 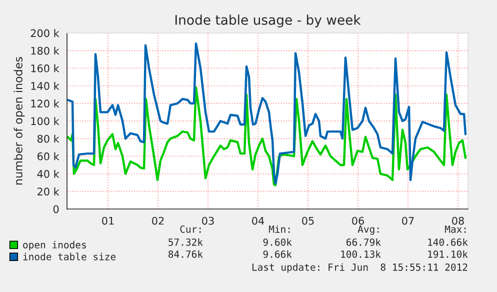 I want to click on y-tick-label: 140 k, so click(x=45, y=86).